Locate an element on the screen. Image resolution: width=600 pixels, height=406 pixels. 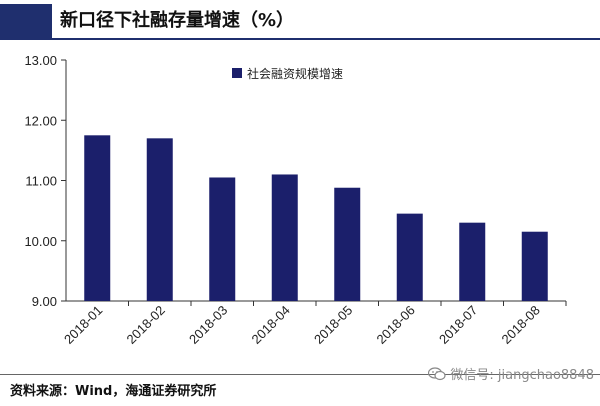
y-tick-label: 11.00 is located at coordinates (41, 181).